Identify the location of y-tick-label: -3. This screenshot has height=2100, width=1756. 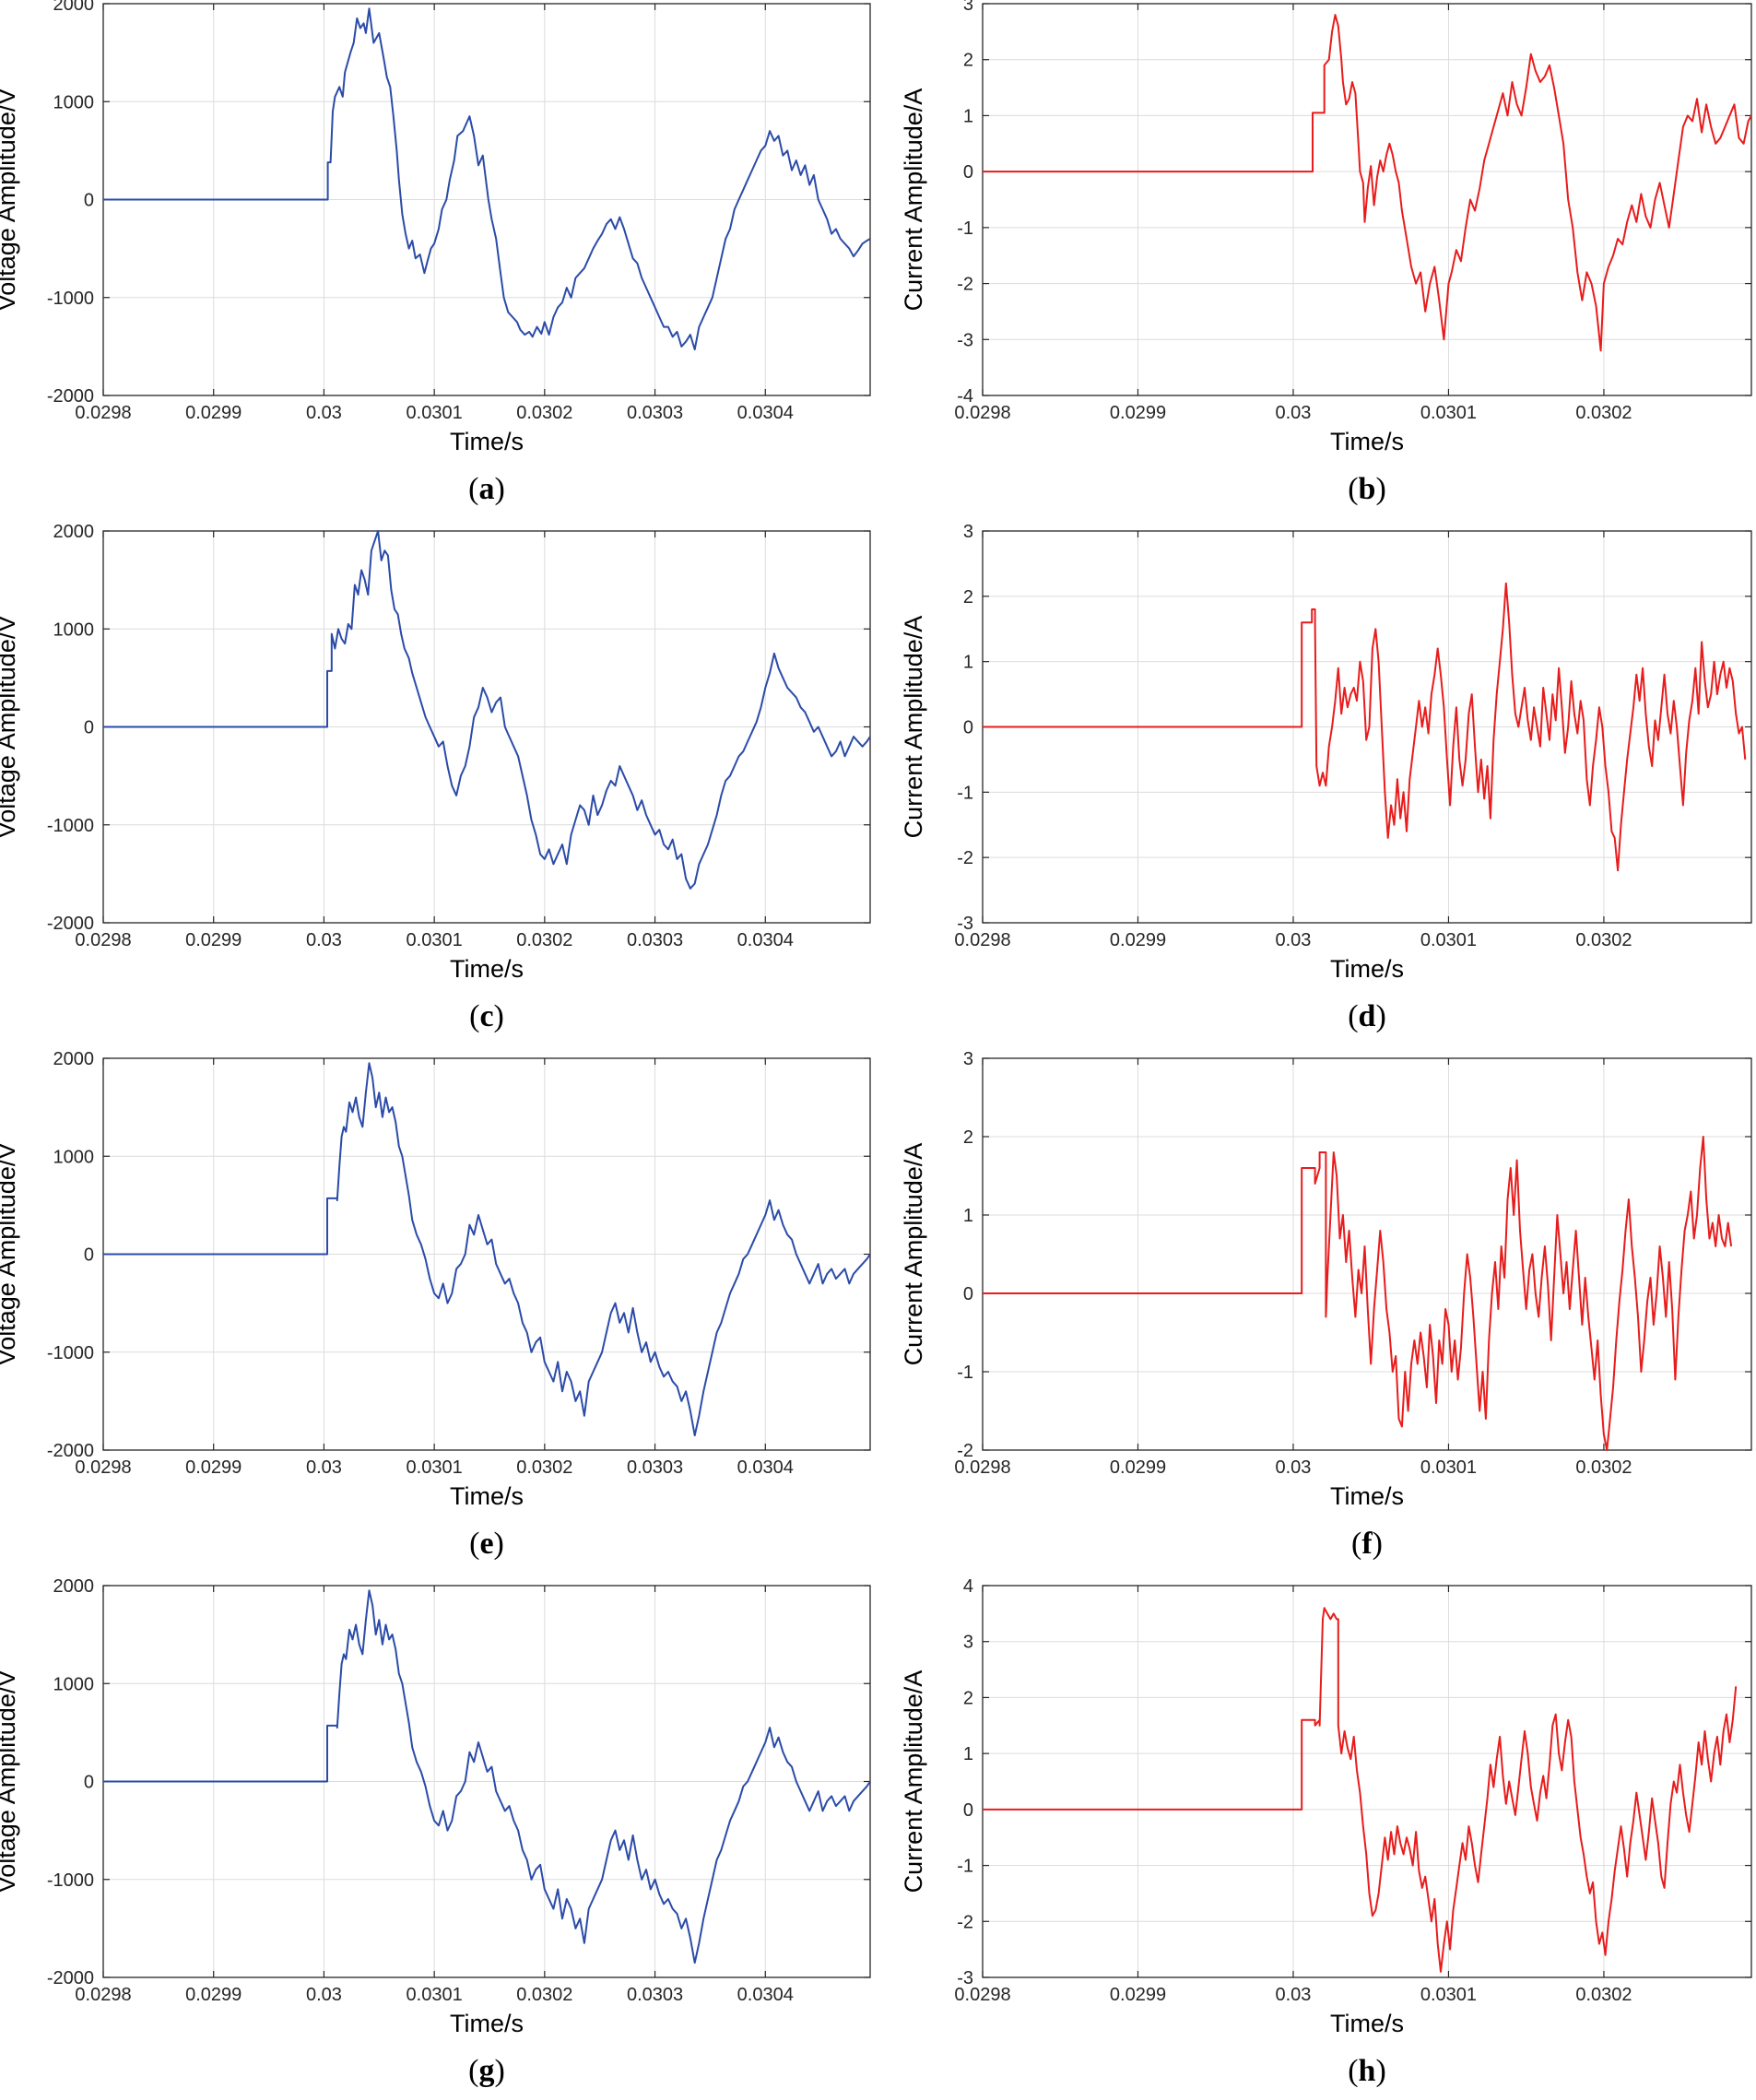
(965, 1978).